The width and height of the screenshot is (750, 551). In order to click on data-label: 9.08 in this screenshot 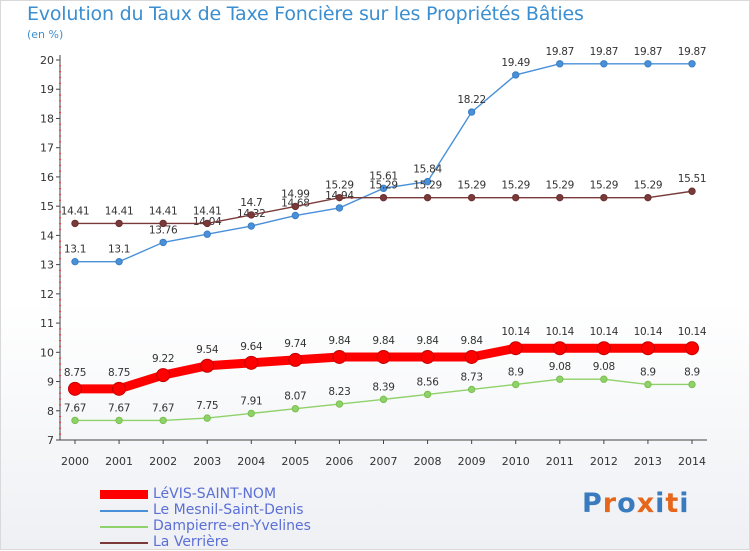, I will do `click(604, 367)`.